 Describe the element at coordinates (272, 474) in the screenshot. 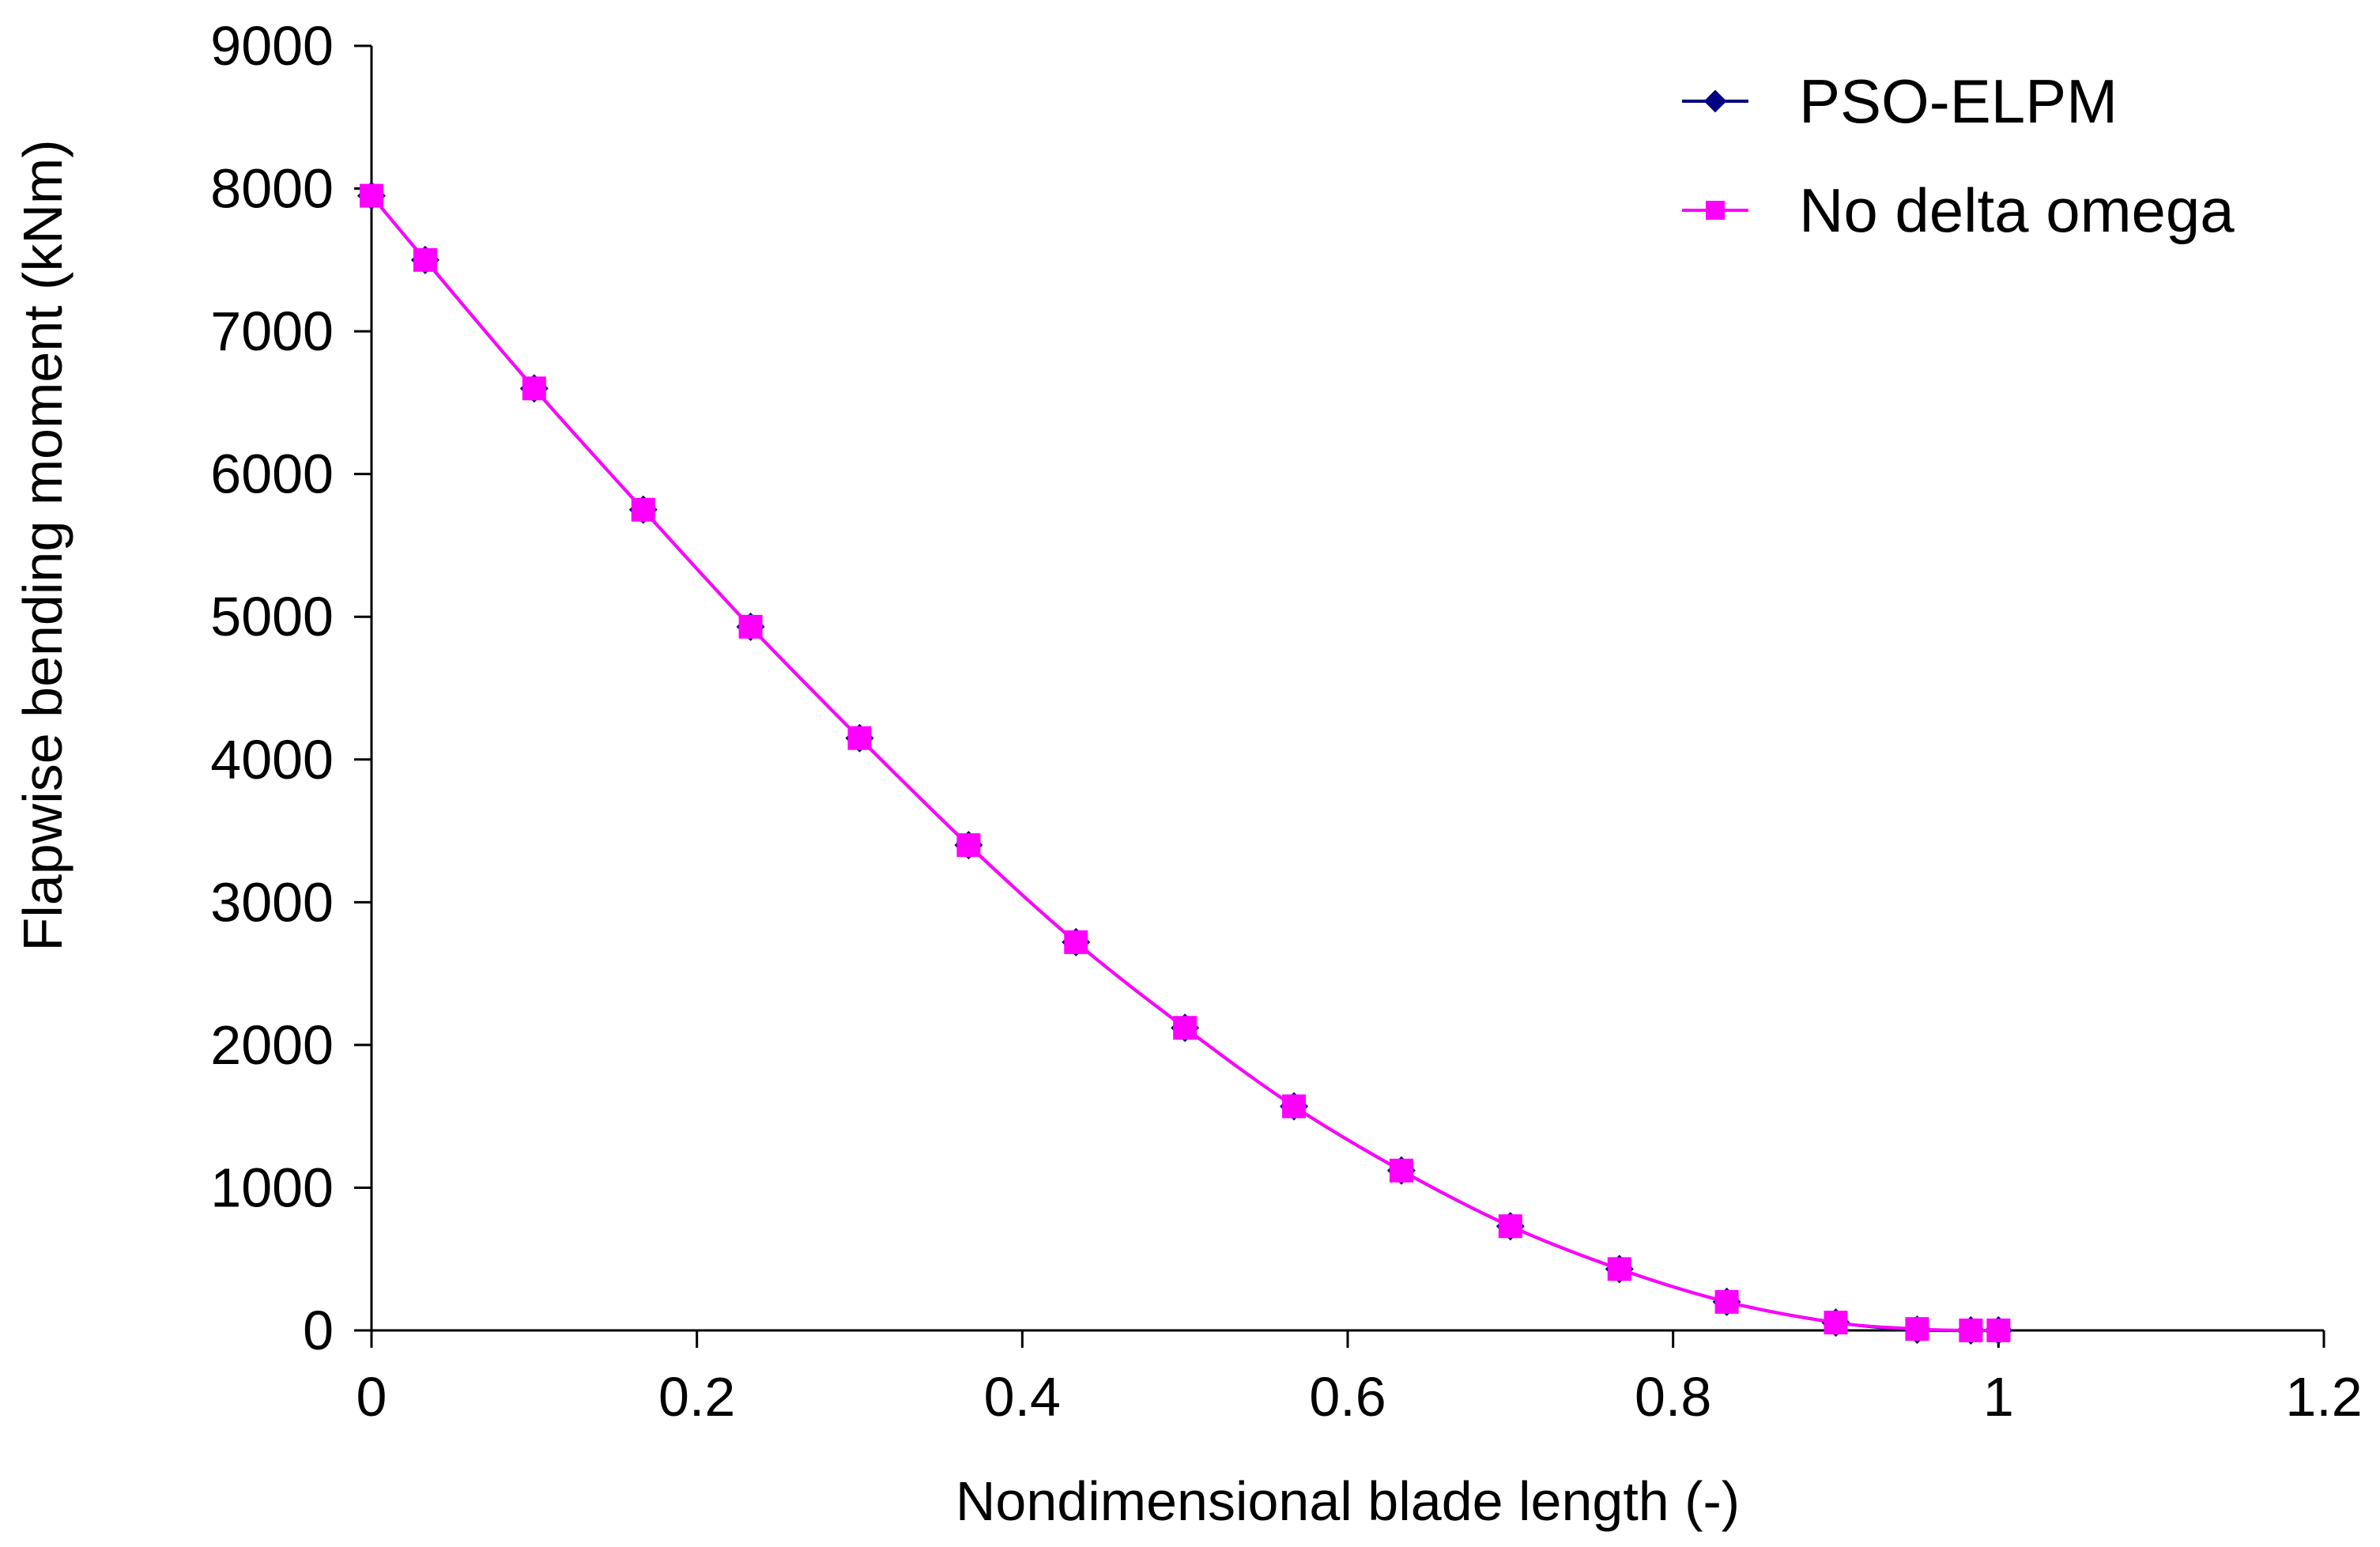

I see `y-tick-label: 6000` at that location.